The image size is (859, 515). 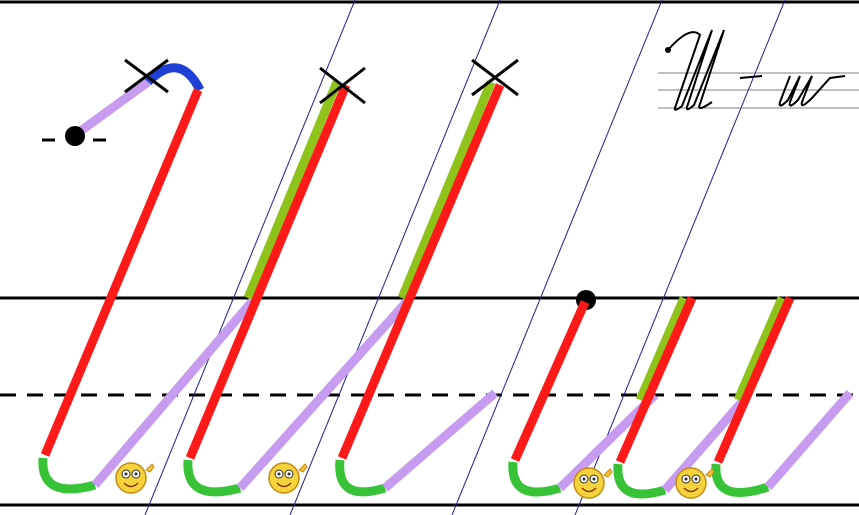 I want to click on start-dot, so click(x=75, y=136).